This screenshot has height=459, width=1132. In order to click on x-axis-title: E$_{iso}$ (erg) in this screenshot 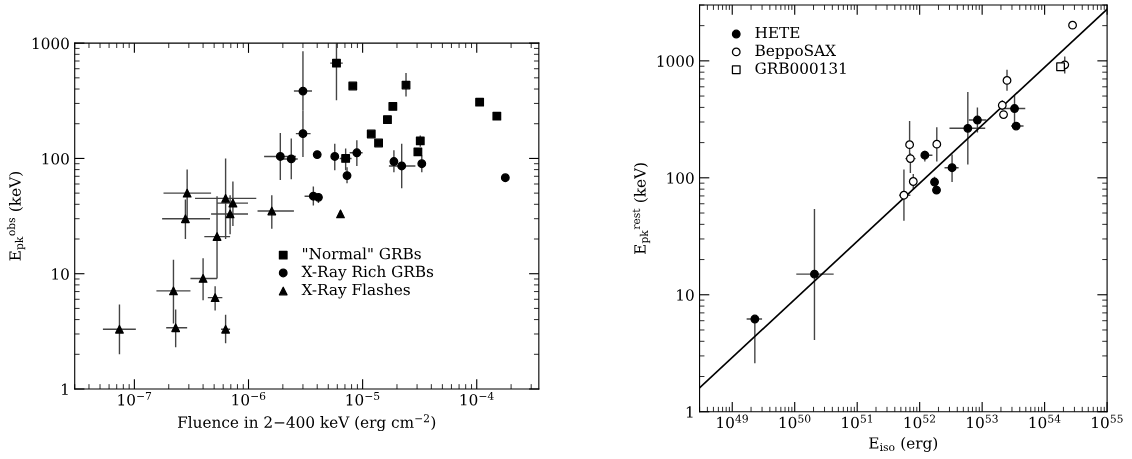, I will do `click(903, 444)`.